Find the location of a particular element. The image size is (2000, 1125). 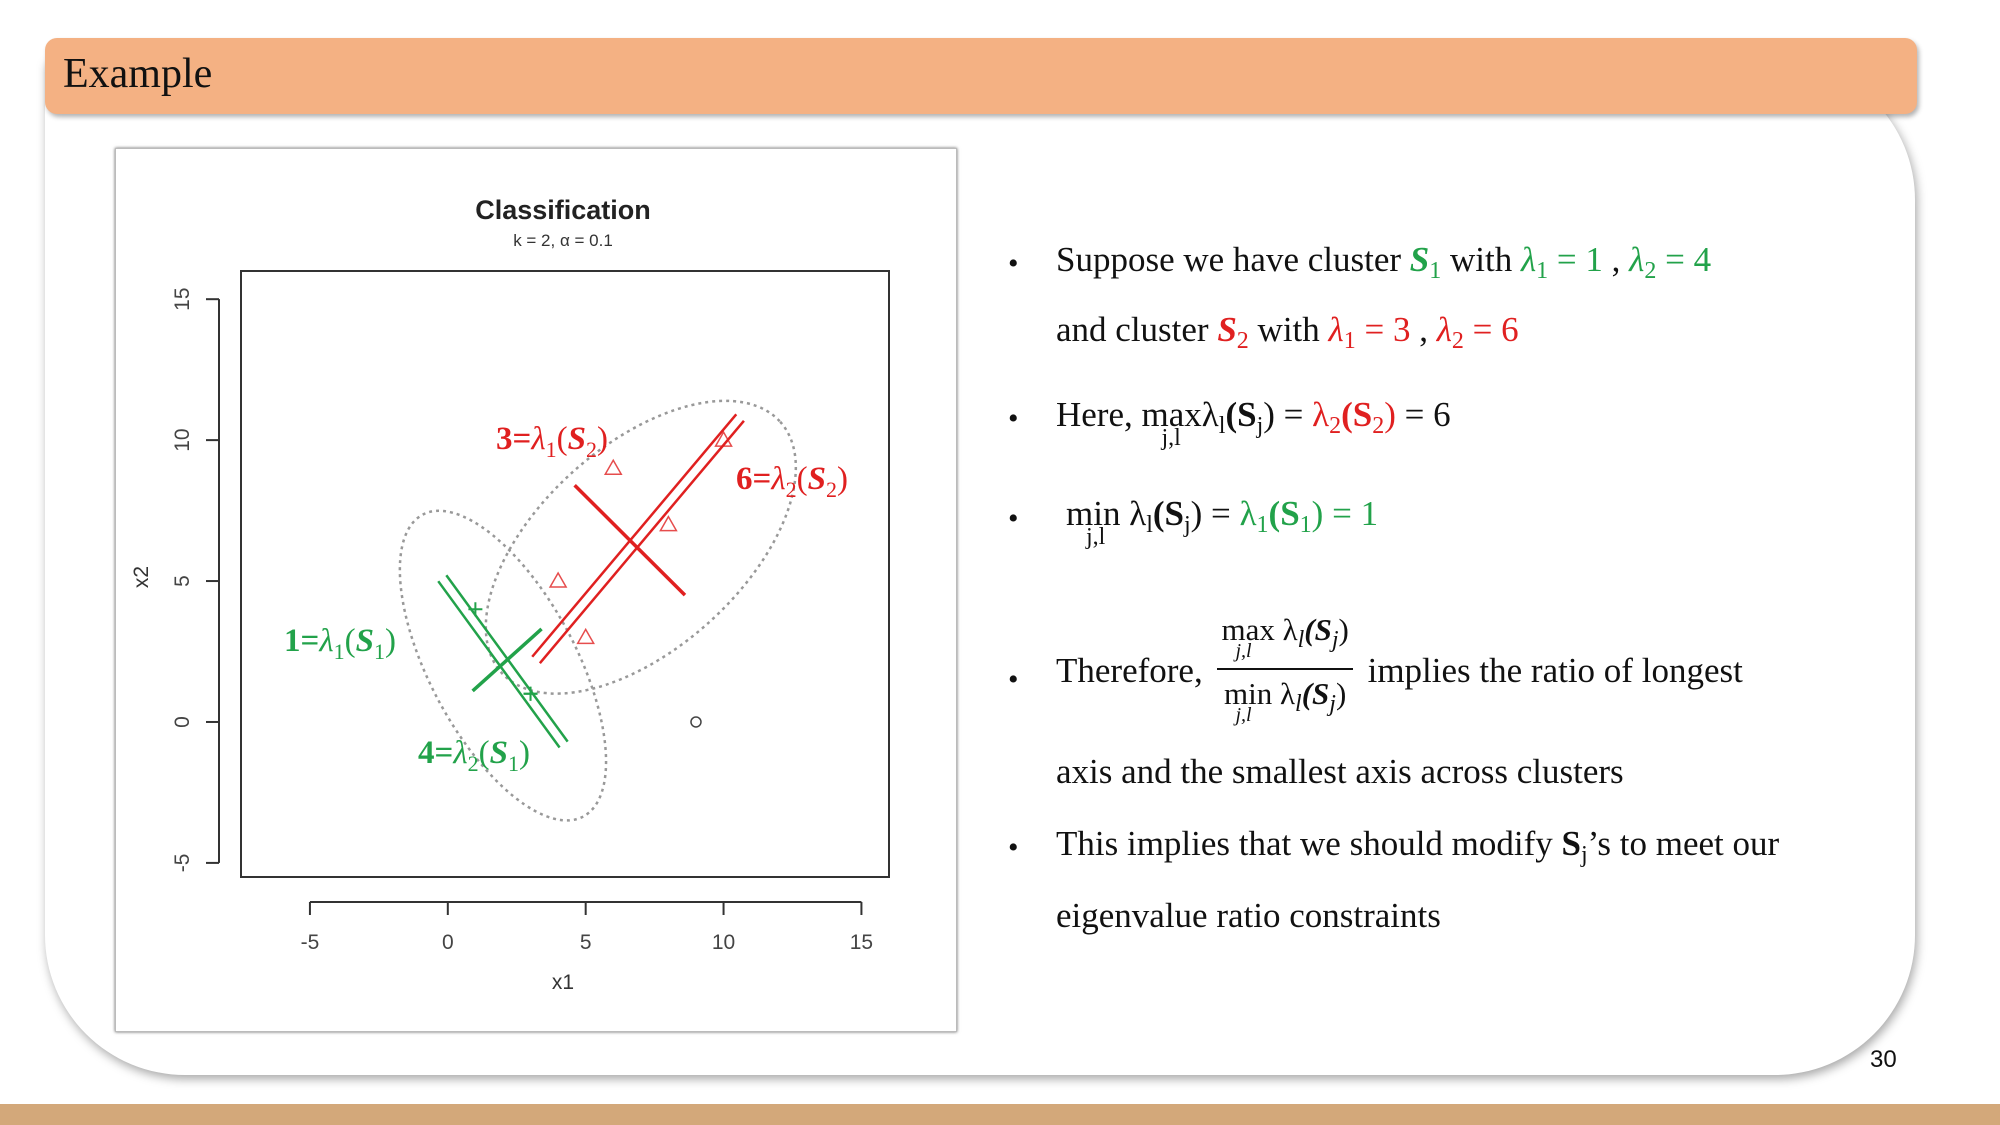

y-tick-label: 15 is located at coordinates (182, 299).